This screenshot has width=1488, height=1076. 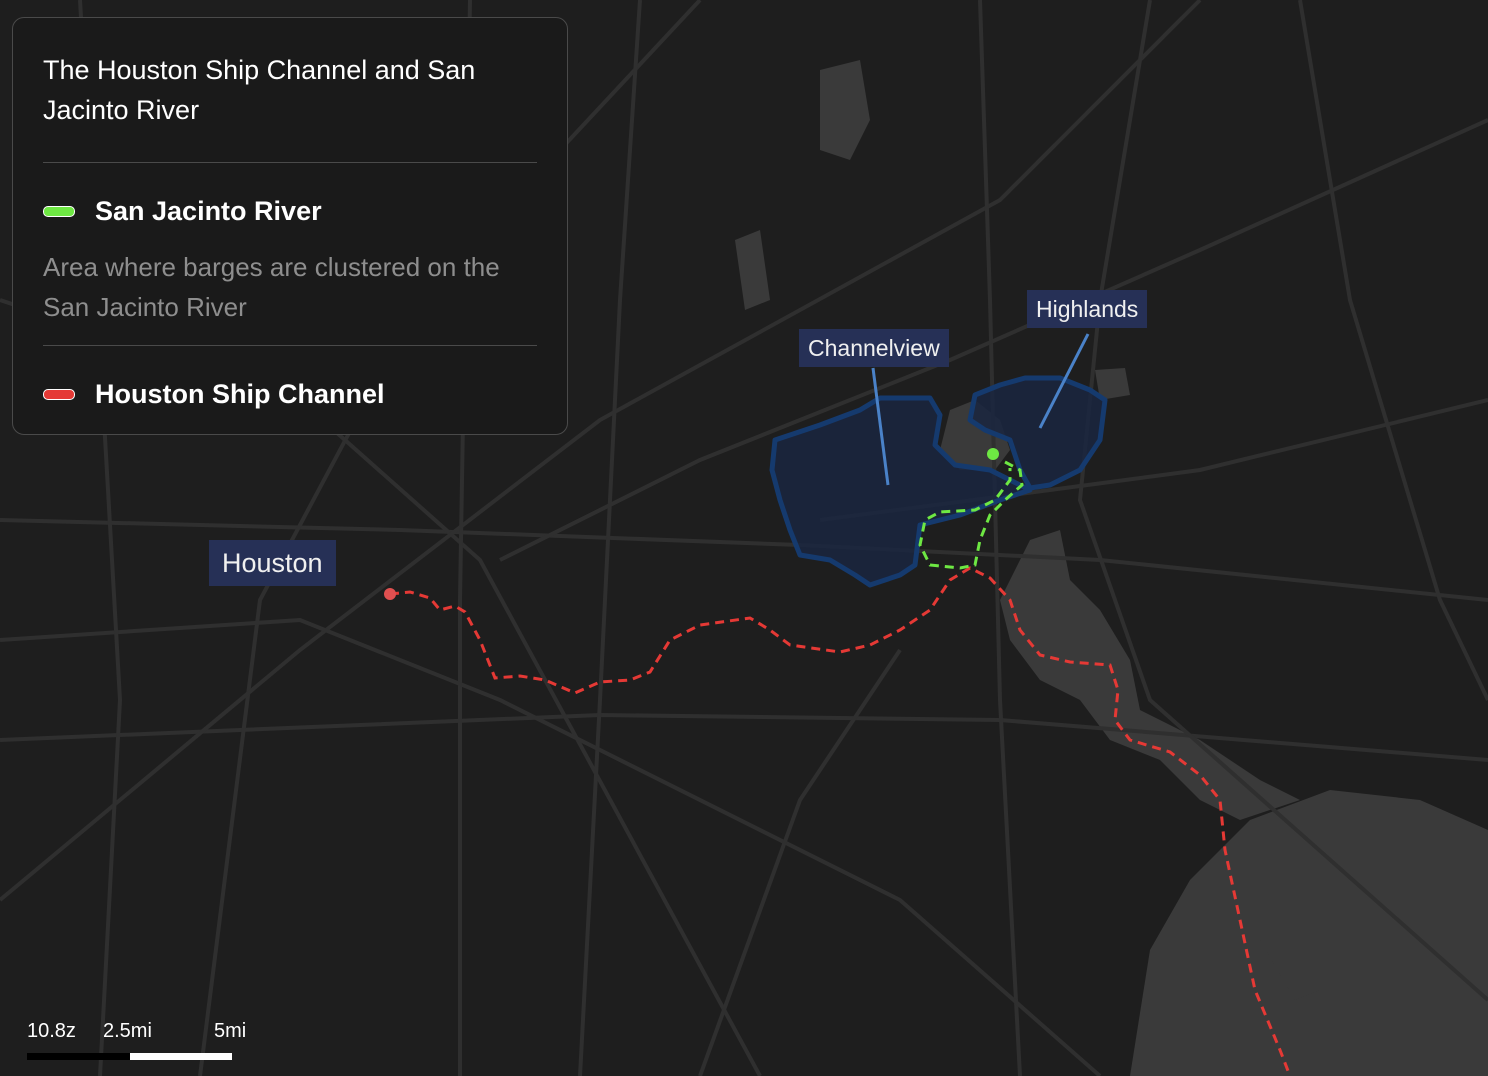 What do you see at coordinates (1087, 309) in the screenshot?
I see `place-label-highlands: Highlands` at bounding box center [1087, 309].